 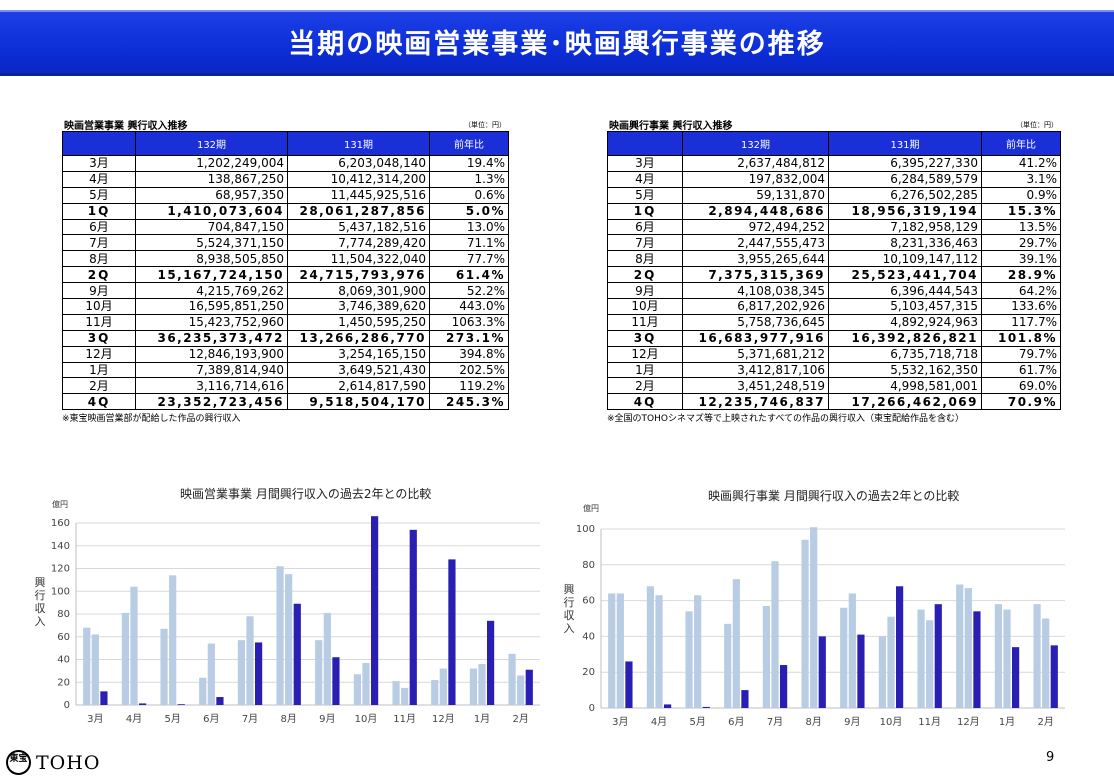 What do you see at coordinates (755, 275) in the screenshot?
I see `table-cell: 7,375,315,369` at bounding box center [755, 275].